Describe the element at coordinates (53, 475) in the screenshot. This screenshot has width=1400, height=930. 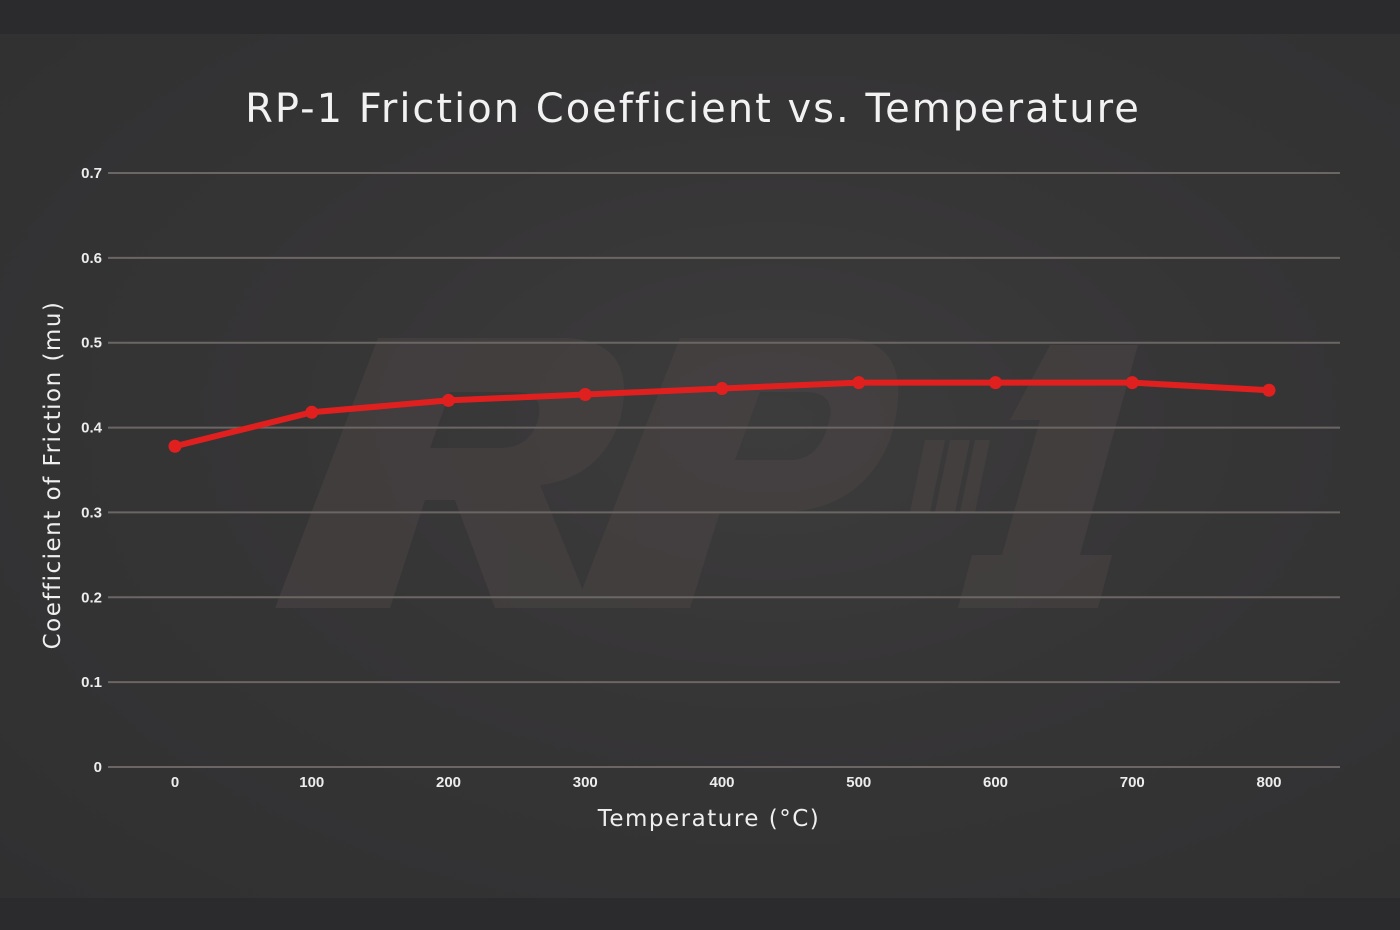
I see `y-axis-label: Coefficient of Friction (mu)` at that location.